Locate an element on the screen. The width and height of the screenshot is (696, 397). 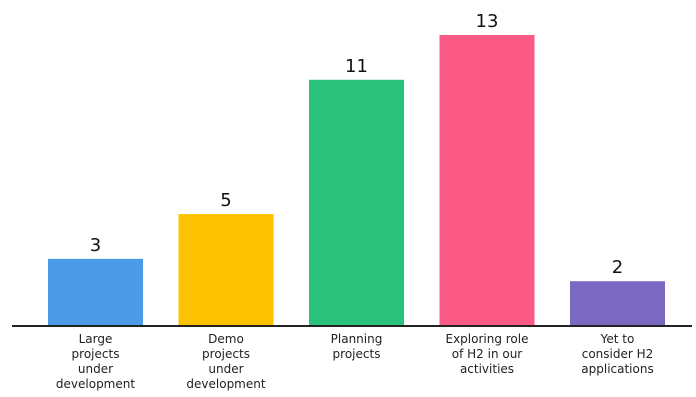
value-label-4: 13 is located at coordinates (487, 21).